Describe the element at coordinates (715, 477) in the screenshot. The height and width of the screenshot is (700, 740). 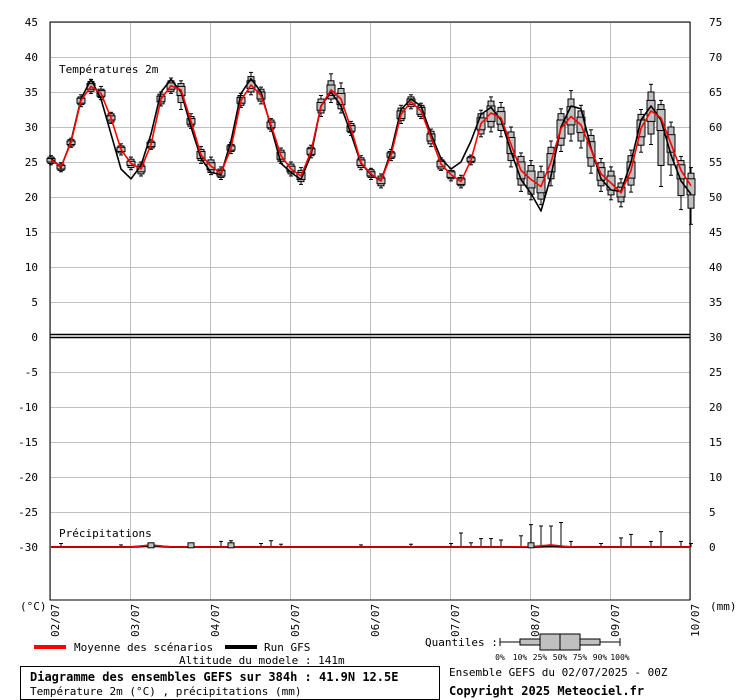
I see `y-tick-label-right: 10` at that location.